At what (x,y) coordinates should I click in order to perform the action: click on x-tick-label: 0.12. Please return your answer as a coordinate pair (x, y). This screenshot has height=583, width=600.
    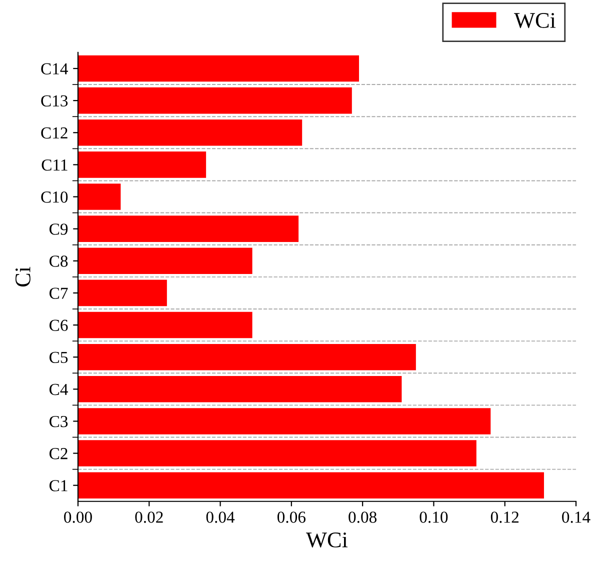
    Looking at the image, I should click on (504, 517).